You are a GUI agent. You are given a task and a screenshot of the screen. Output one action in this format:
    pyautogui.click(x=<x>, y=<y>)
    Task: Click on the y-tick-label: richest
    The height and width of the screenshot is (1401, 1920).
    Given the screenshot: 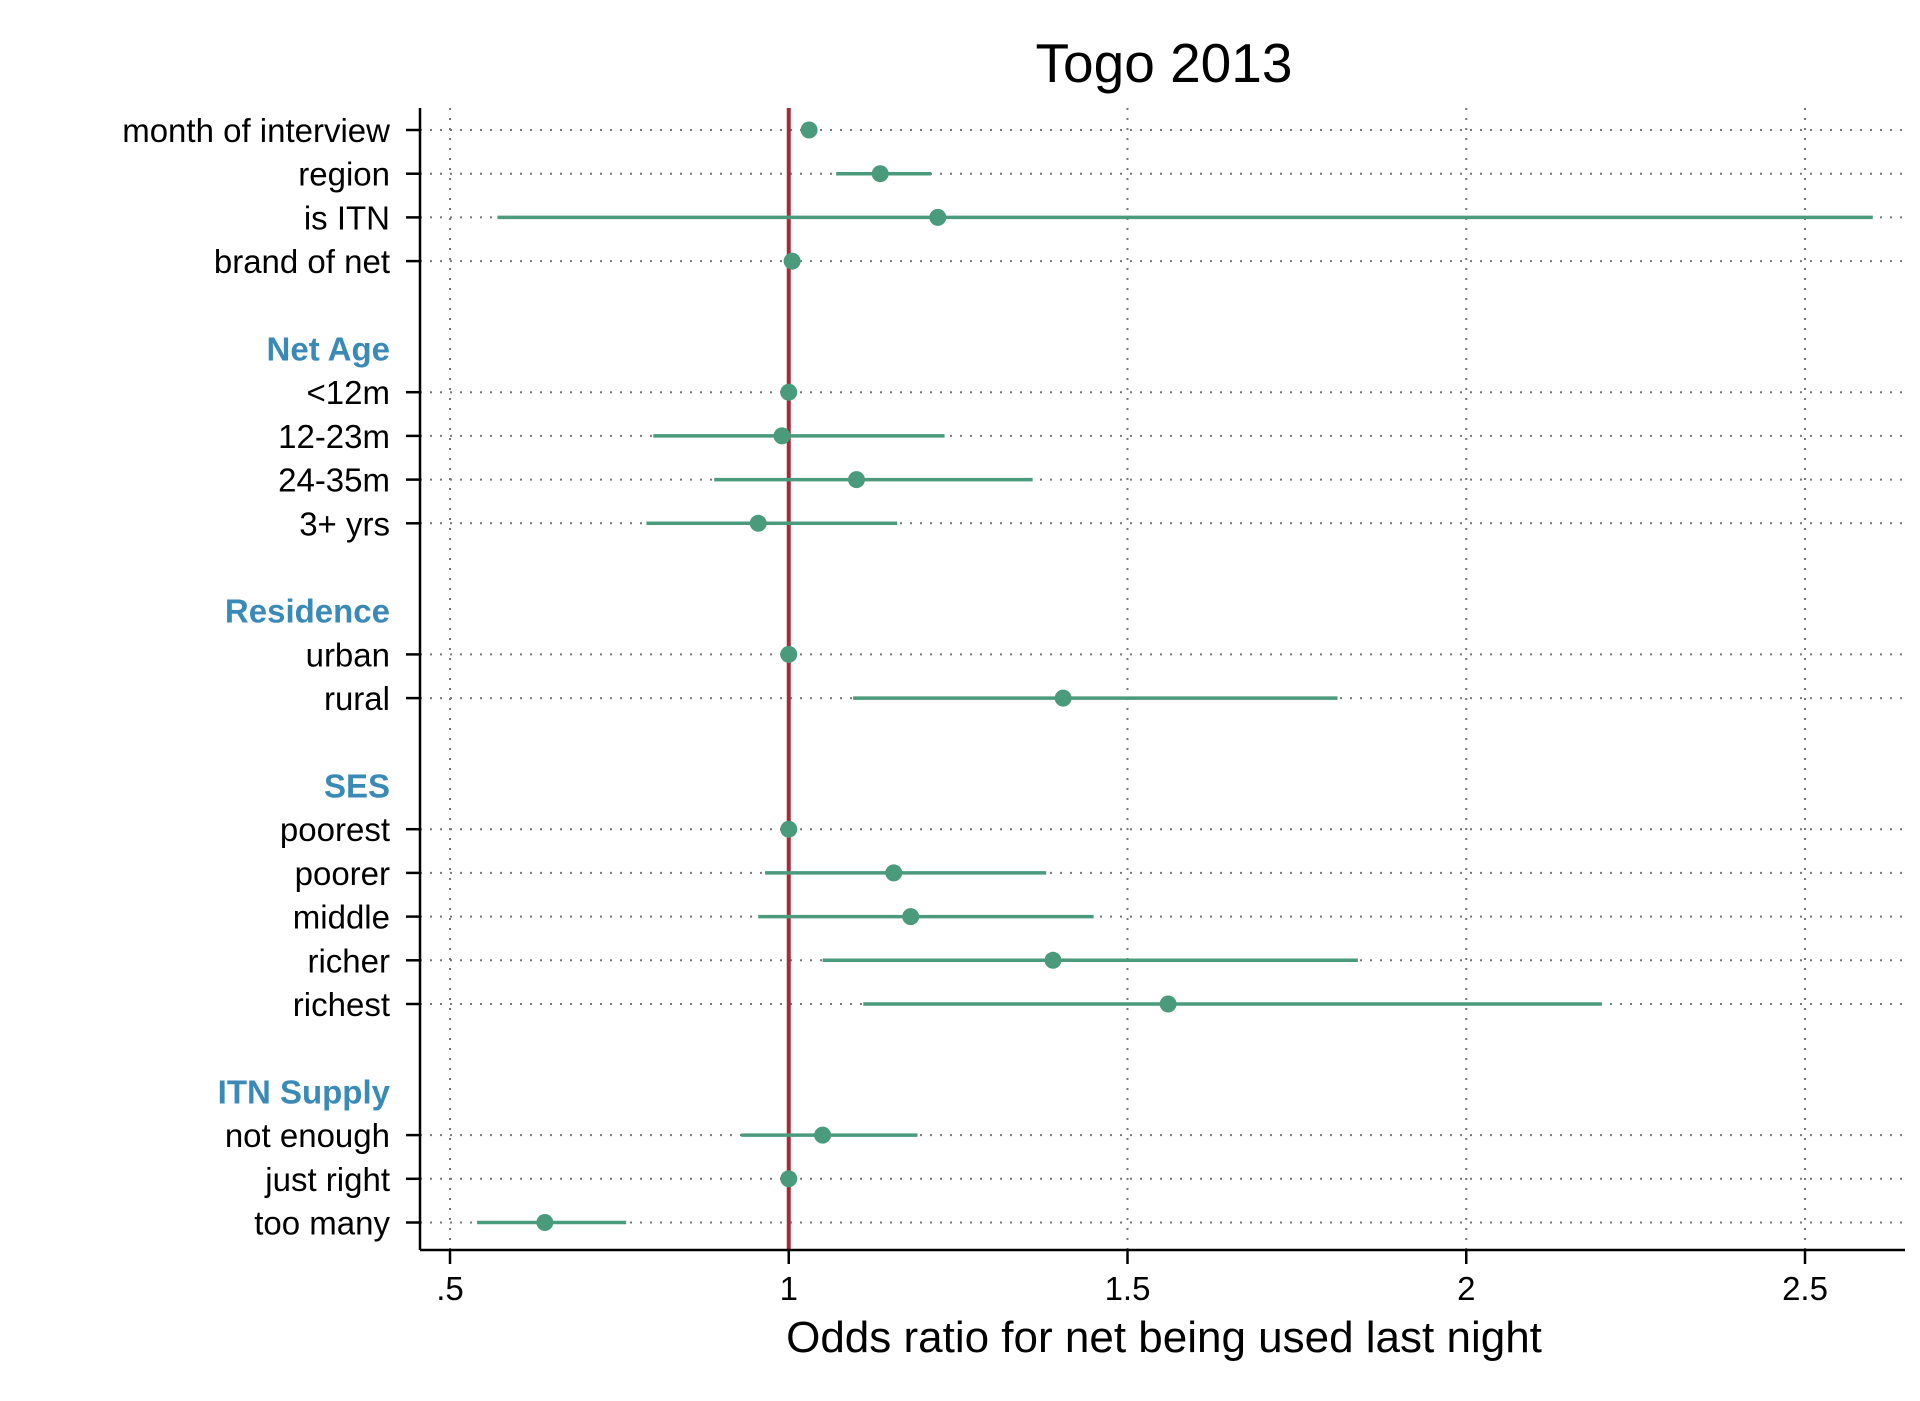 What is the action you would take?
    pyautogui.click(x=341, y=1004)
    